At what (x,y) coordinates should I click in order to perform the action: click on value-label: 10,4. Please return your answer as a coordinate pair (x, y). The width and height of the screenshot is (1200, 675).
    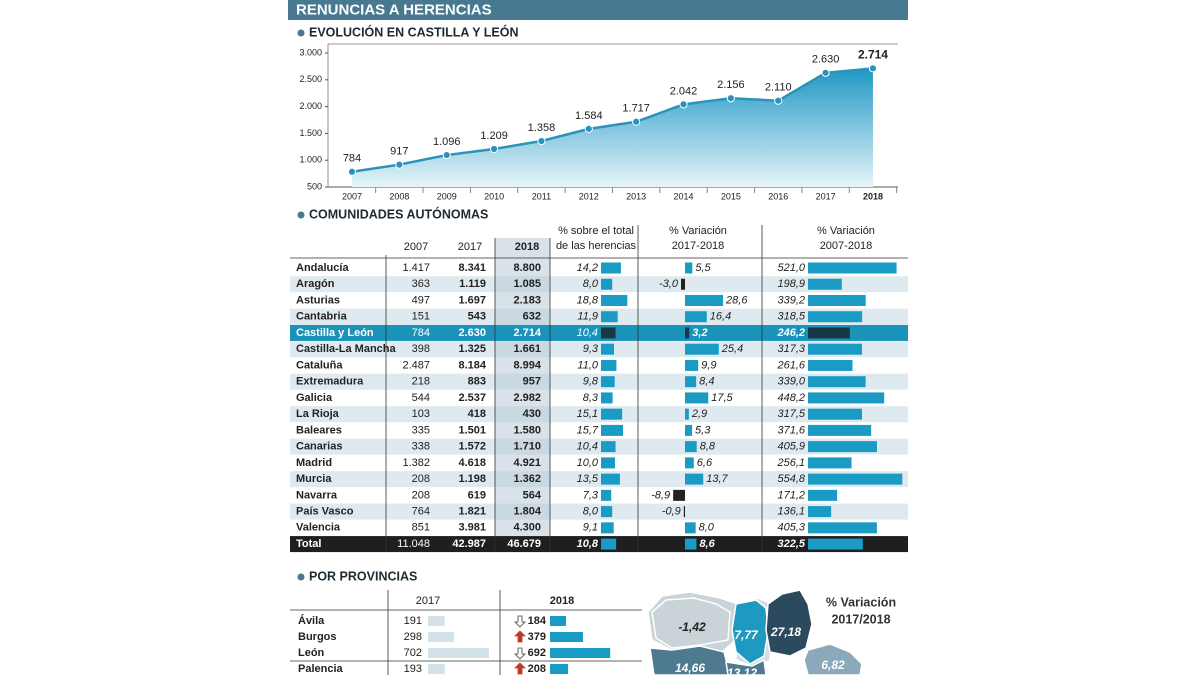
    Looking at the image, I should click on (587, 333).